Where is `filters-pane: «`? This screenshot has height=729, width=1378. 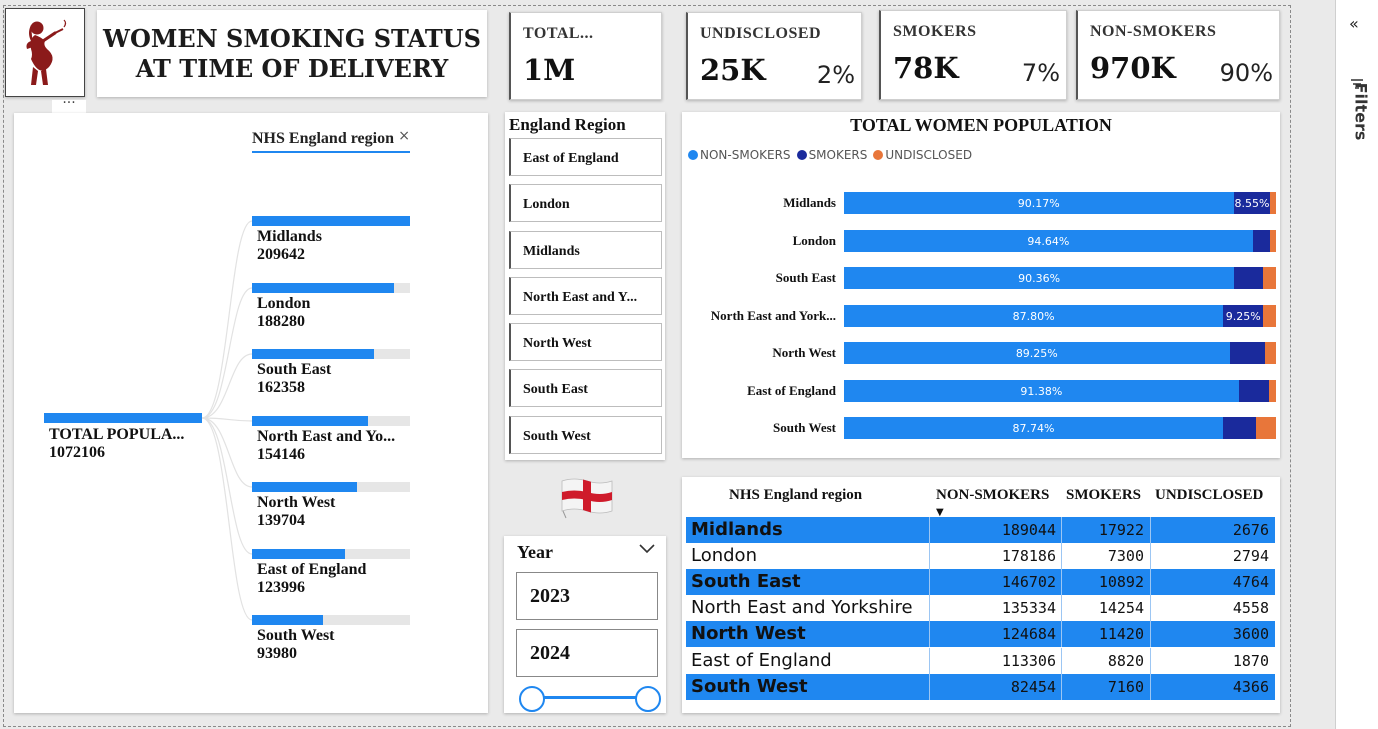
filters-pane: « is located at coordinates (1357, 364).